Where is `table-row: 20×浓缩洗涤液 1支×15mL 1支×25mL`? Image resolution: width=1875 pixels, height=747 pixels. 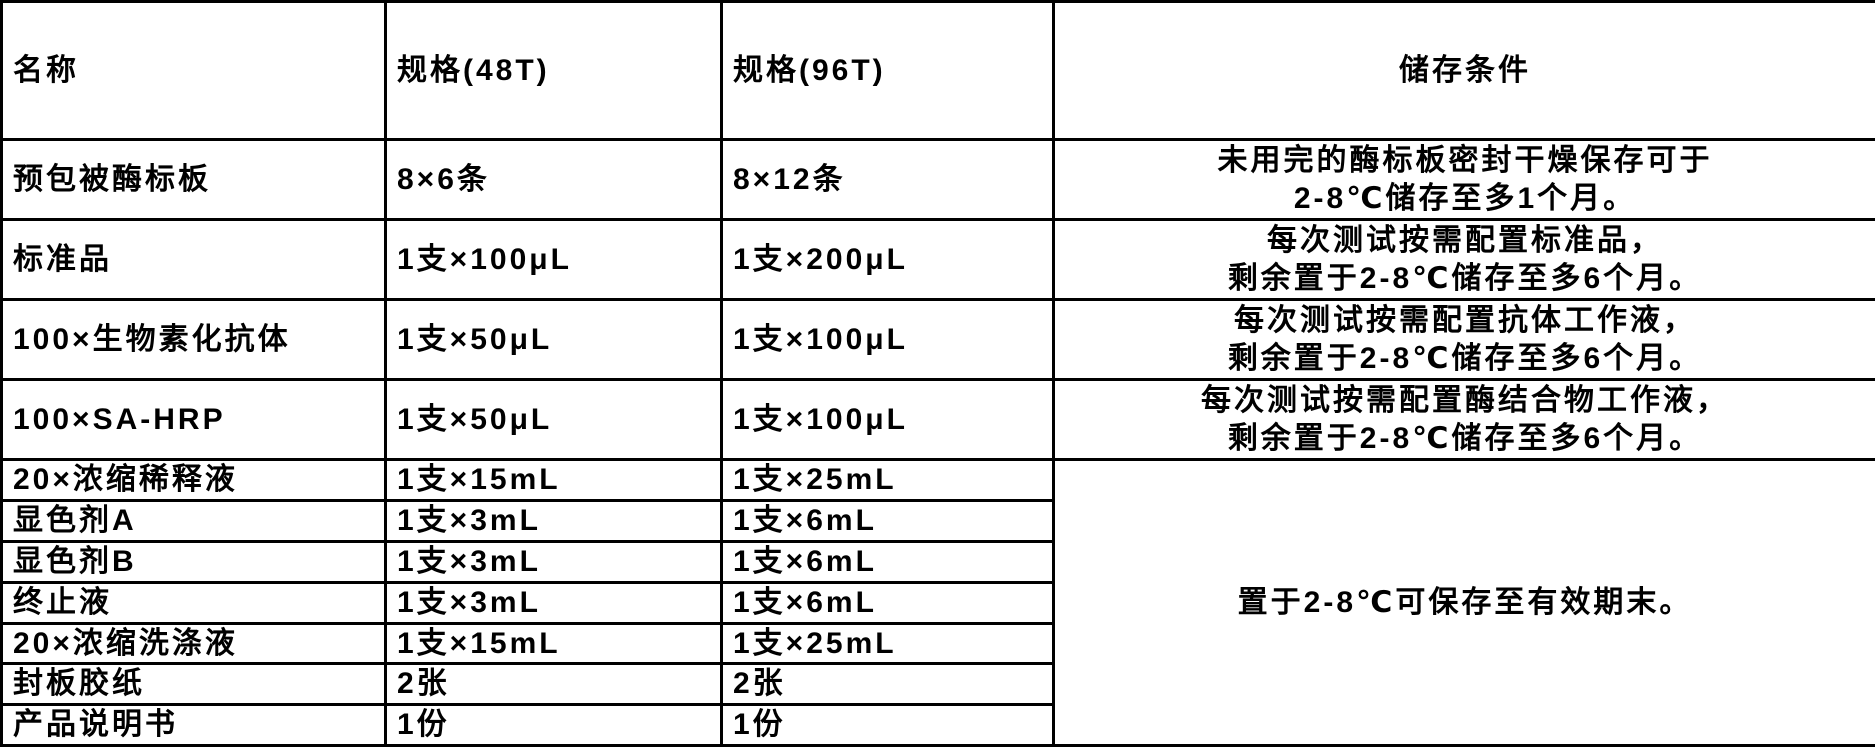
table-row: 20×浓缩洗涤液 1支×15mL 1支×25mL is located at coordinates (937, 643).